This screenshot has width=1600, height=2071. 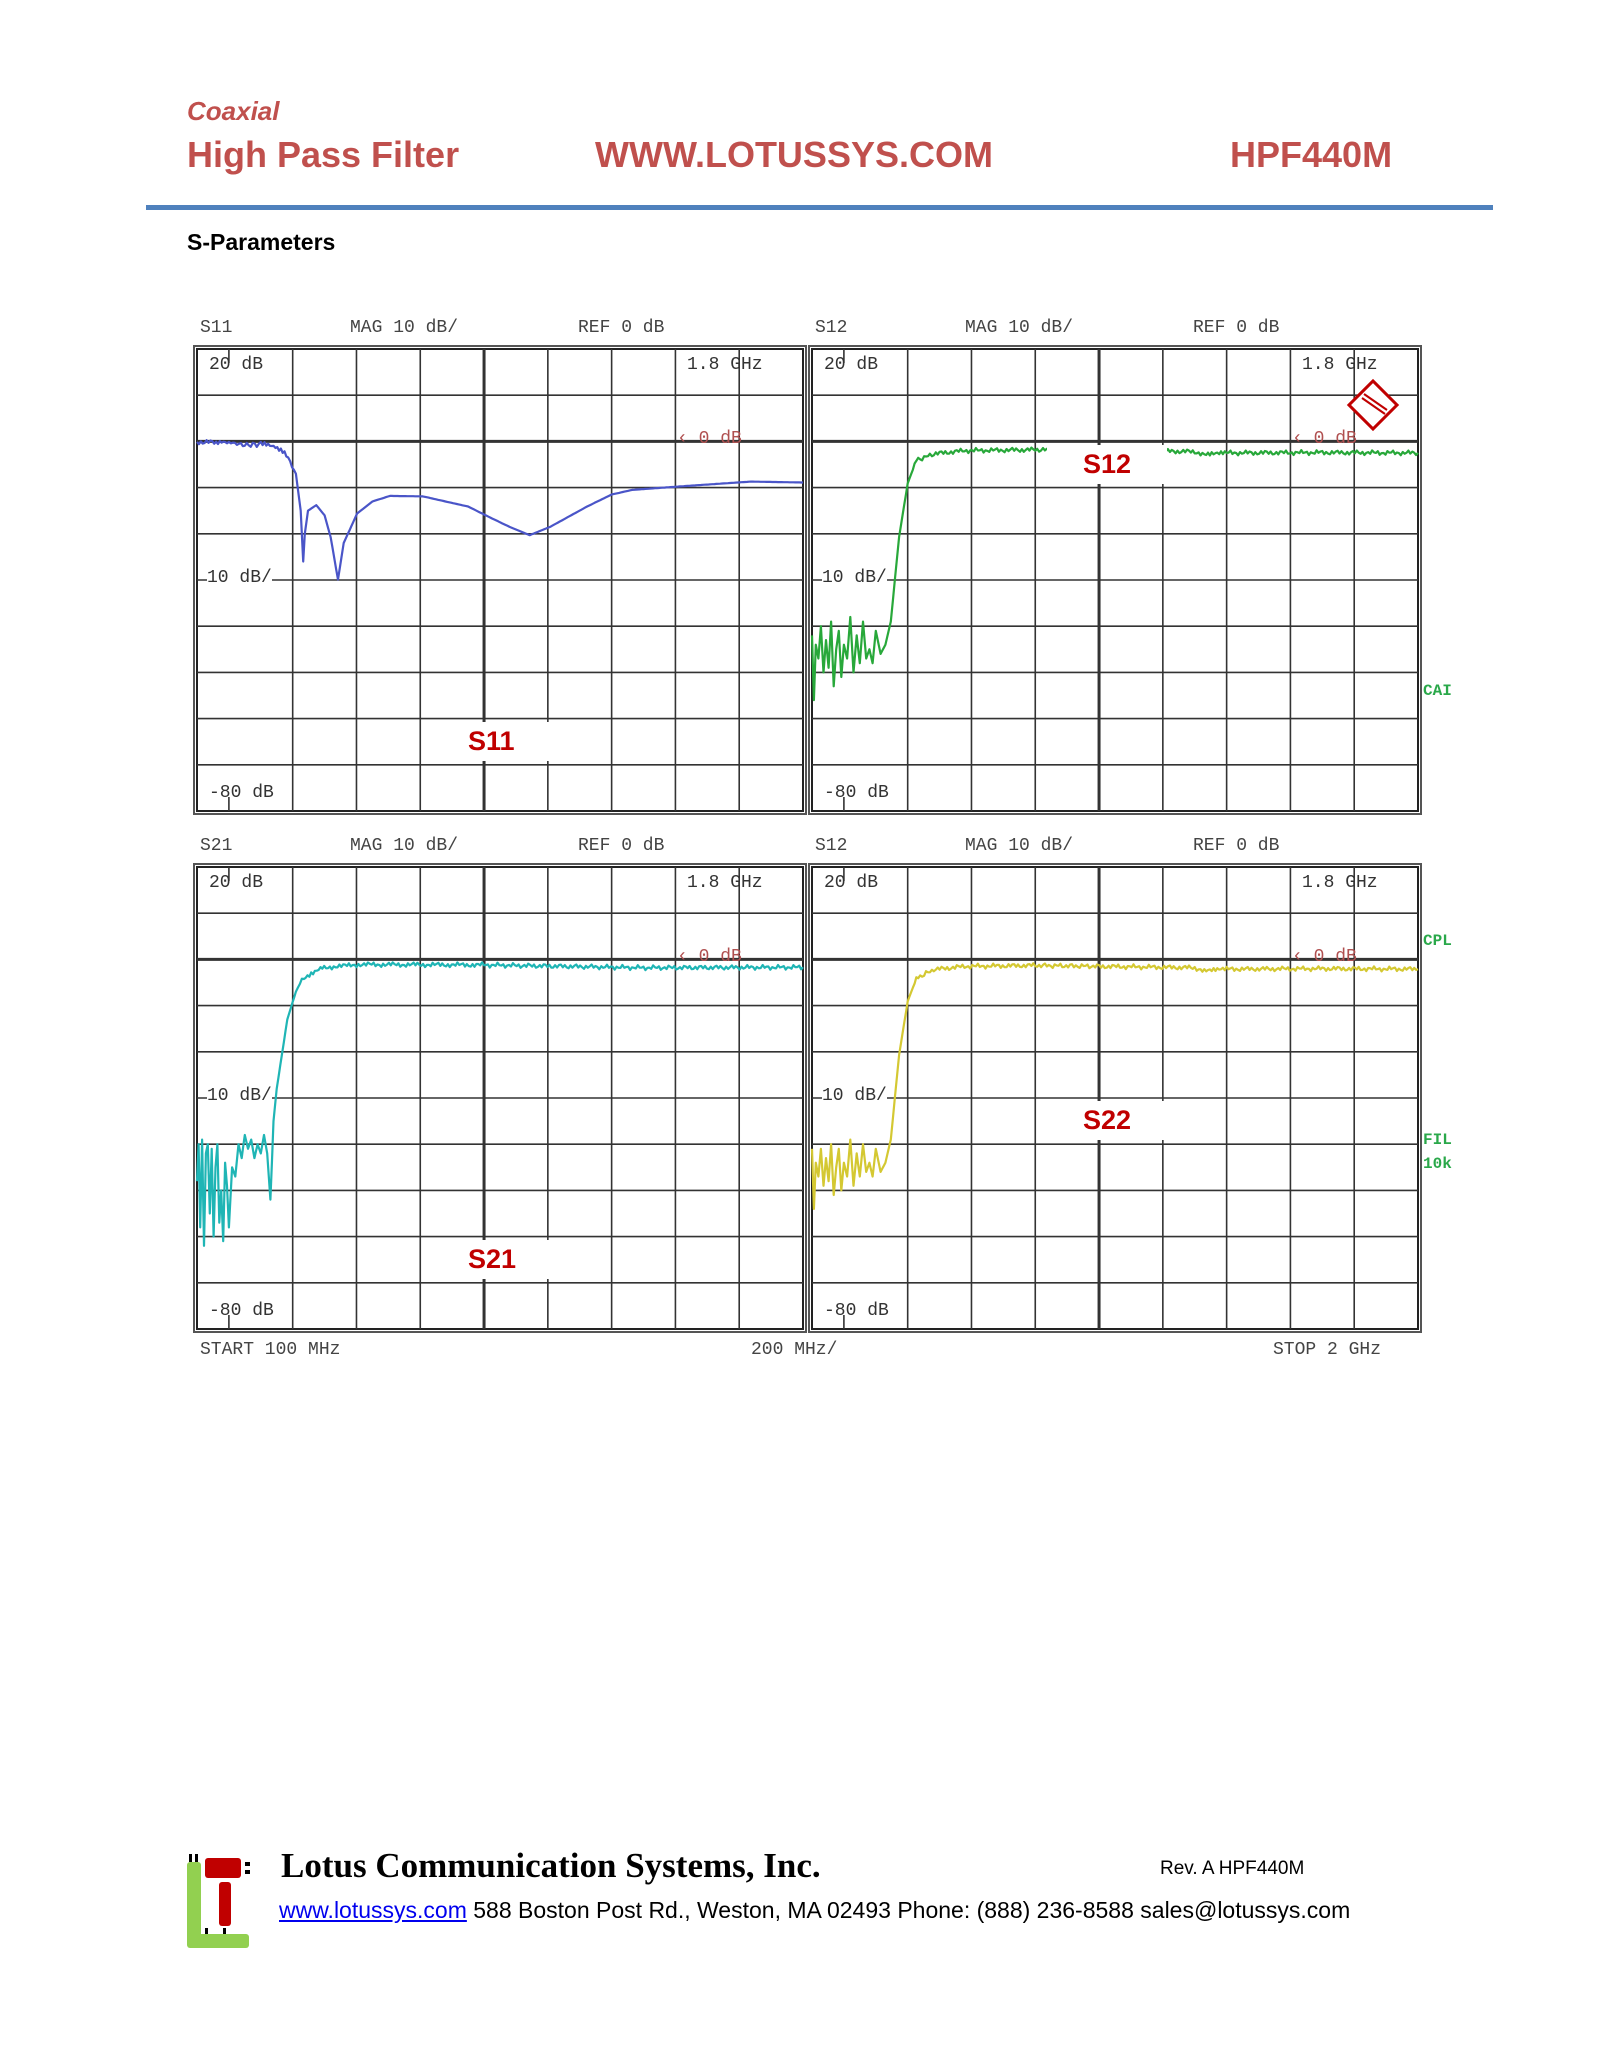 What do you see at coordinates (323, 154) in the screenshot?
I see `header-product-type: High Pass Filter` at bounding box center [323, 154].